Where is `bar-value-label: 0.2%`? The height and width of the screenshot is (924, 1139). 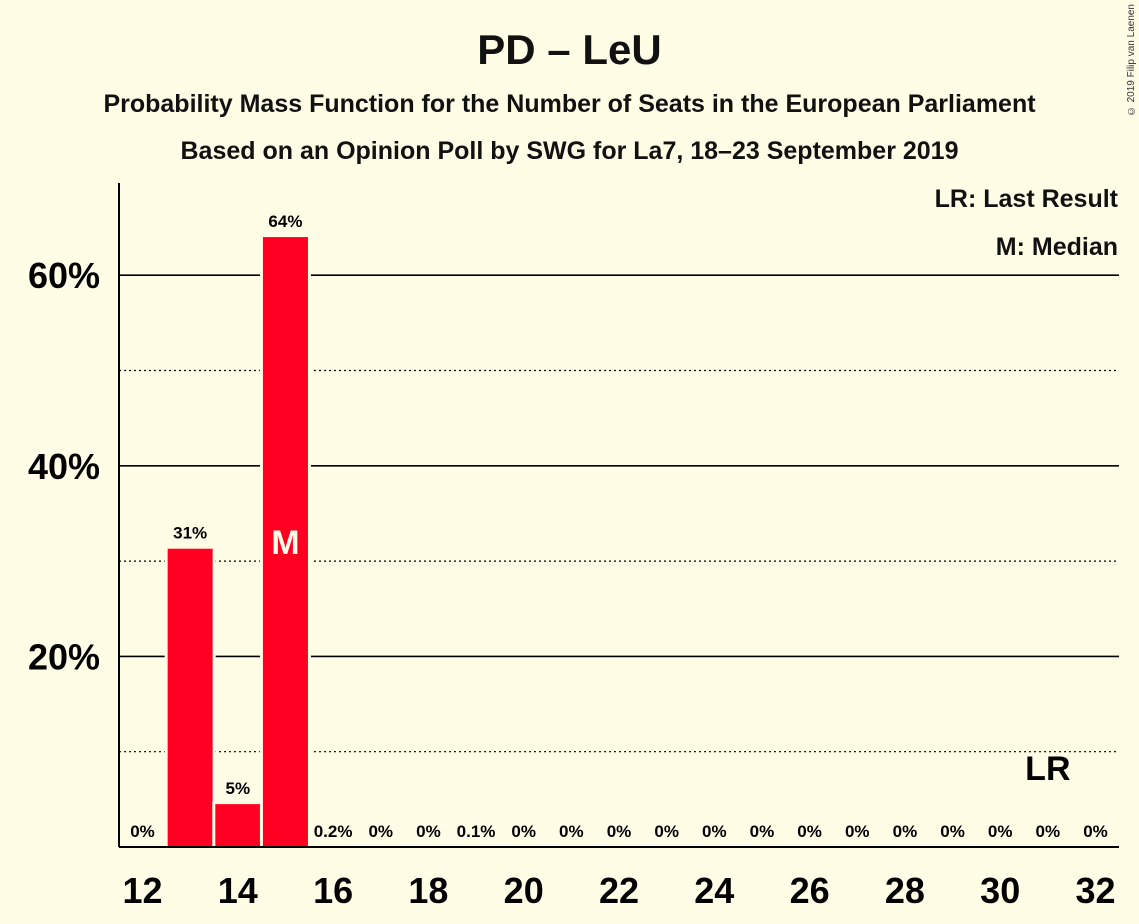 bar-value-label: 0.2% is located at coordinates (333, 831).